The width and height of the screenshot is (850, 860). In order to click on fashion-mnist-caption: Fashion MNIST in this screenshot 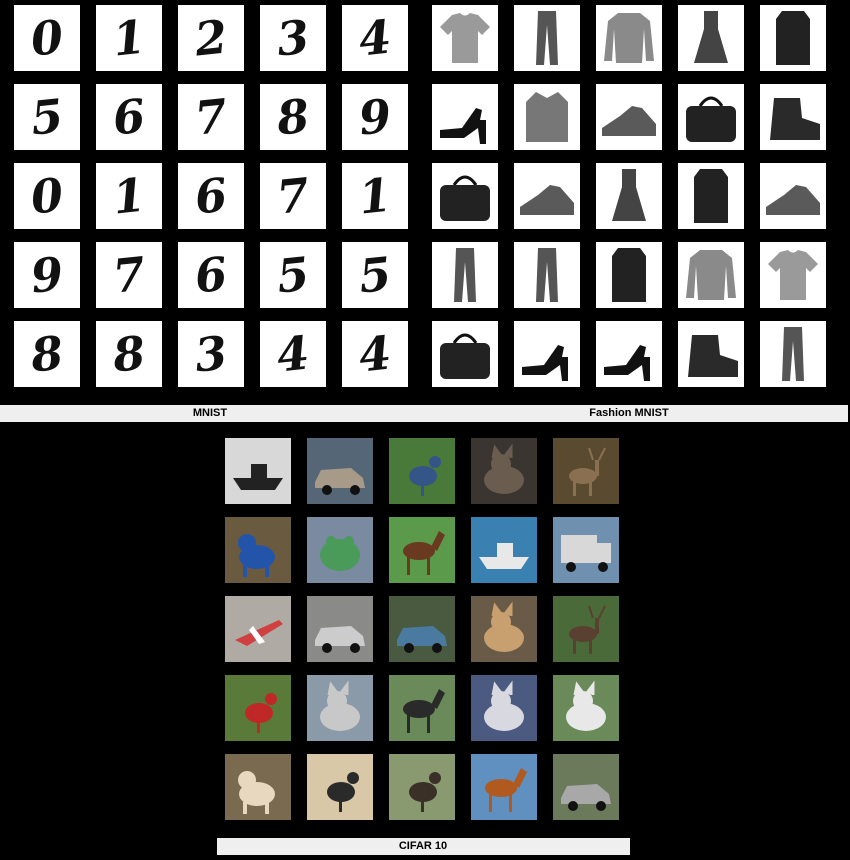, I will do `click(629, 413)`.